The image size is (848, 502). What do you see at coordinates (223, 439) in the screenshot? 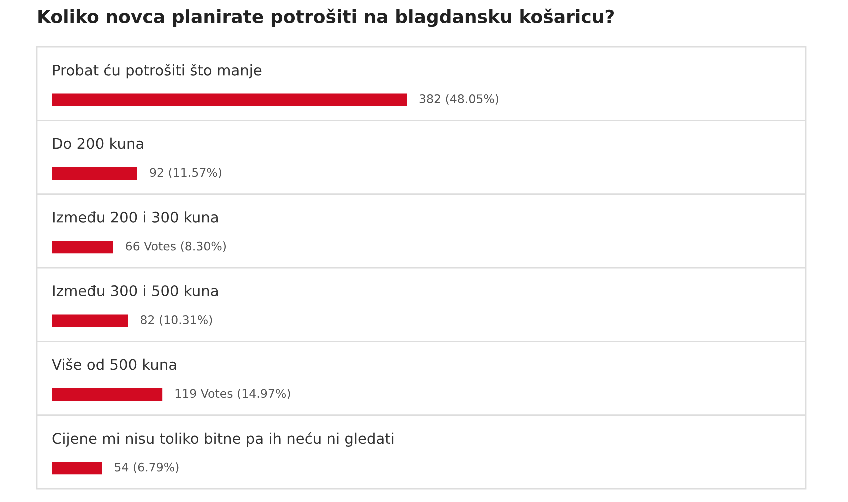
I see `y-tick-label: Cijene mi nisu toliko bitne pa ih neću ni gledati` at bounding box center [223, 439].